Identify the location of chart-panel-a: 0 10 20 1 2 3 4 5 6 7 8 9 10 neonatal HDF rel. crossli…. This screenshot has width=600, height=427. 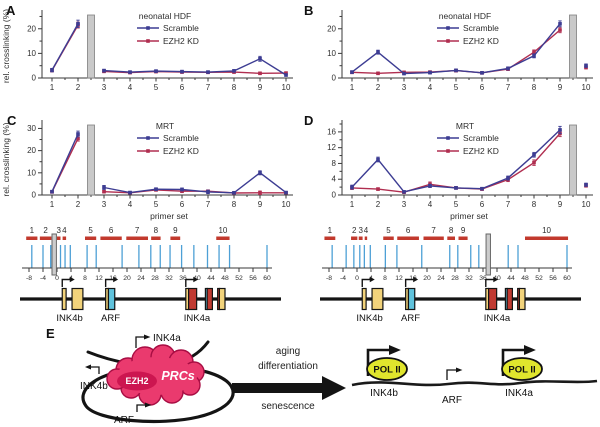
(147, 50).